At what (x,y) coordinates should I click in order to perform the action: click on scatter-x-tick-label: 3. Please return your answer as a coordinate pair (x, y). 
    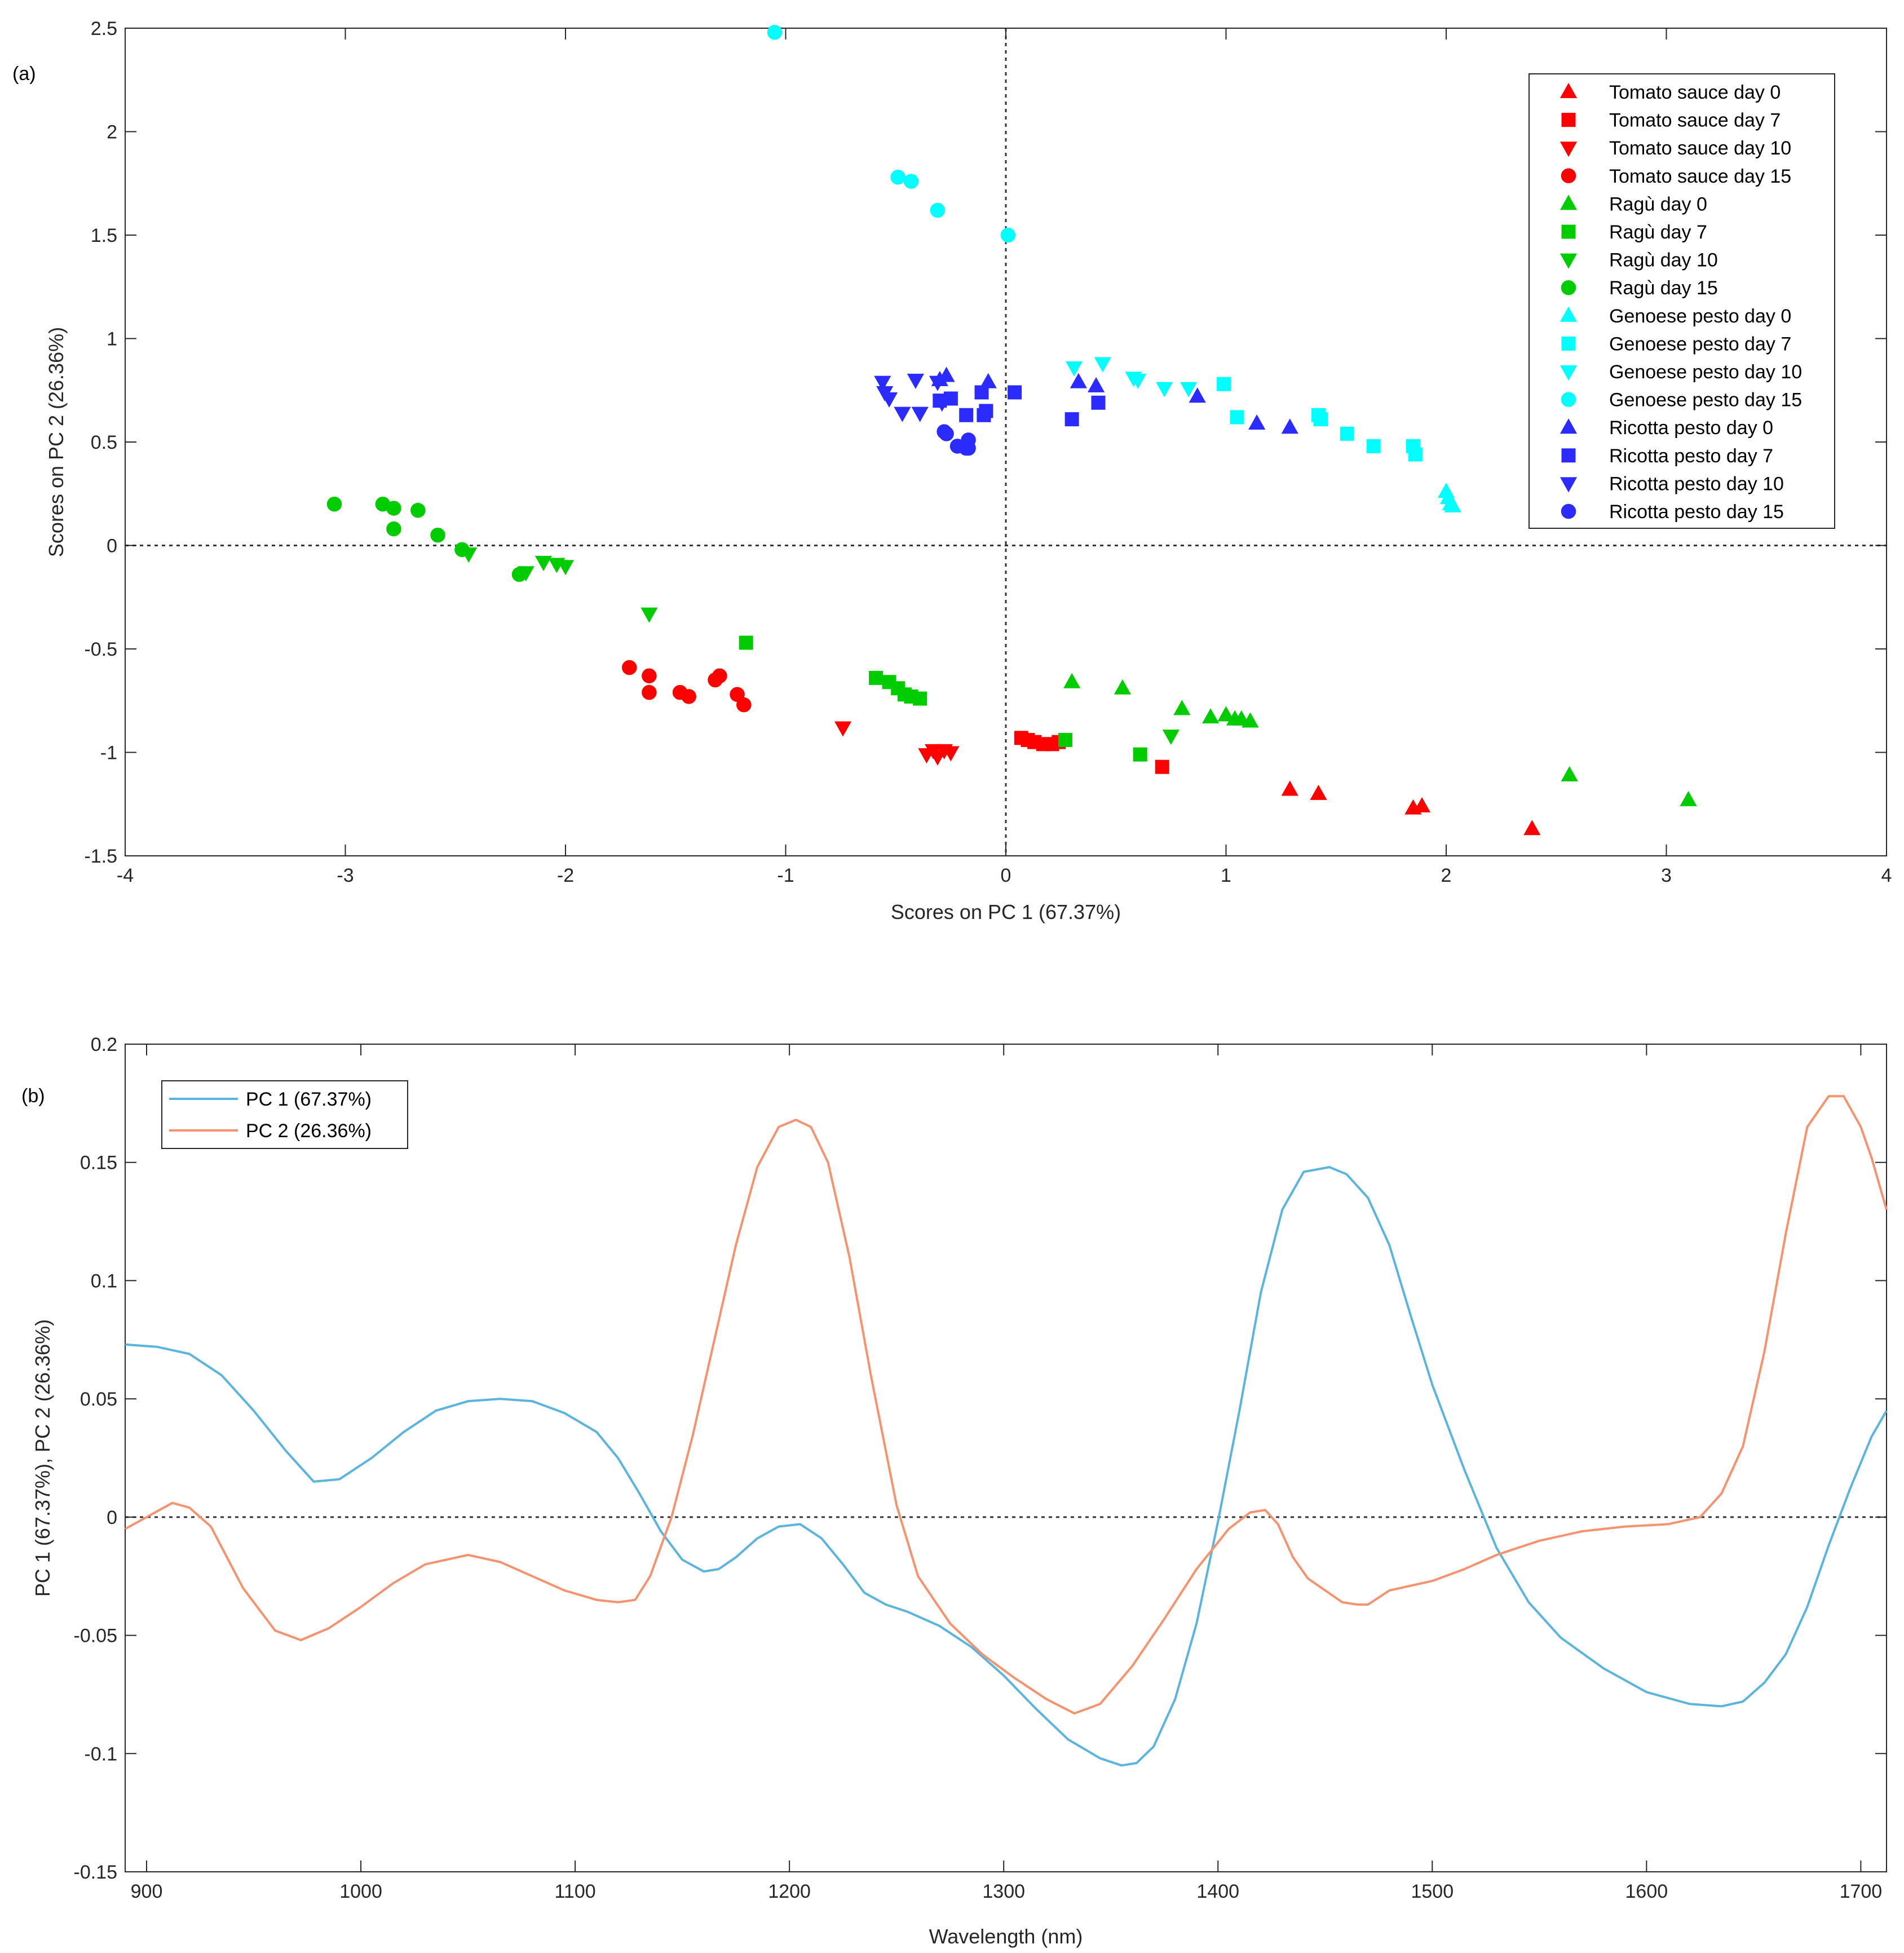
    Looking at the image, I should click on (1667, 875).